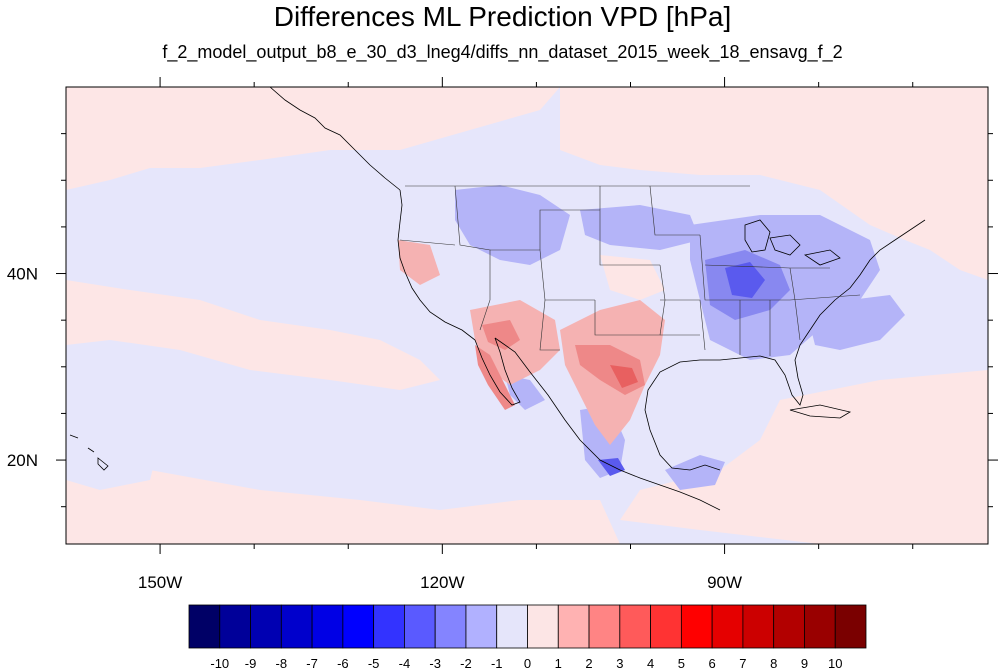 This screenshot has width=1005, height=672. Describe the element at coordinates (312, 663) in the screenshot. I see `colorbar-label: -7` at that location.